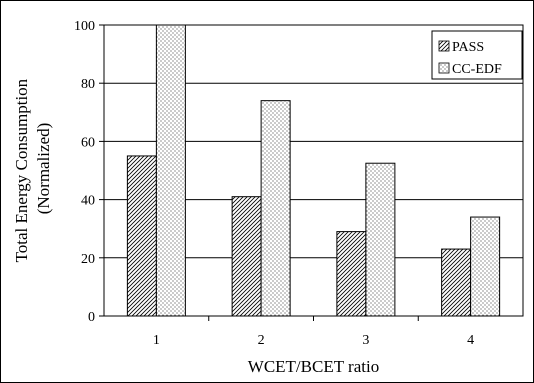 Image resolution: width=534 pixels, height=383 pixels. What do you see at coordinates (477, 69) in the screenshot?
I see `legend-label-cc-edf: CC-EDF` at bounding box center [477, 69].